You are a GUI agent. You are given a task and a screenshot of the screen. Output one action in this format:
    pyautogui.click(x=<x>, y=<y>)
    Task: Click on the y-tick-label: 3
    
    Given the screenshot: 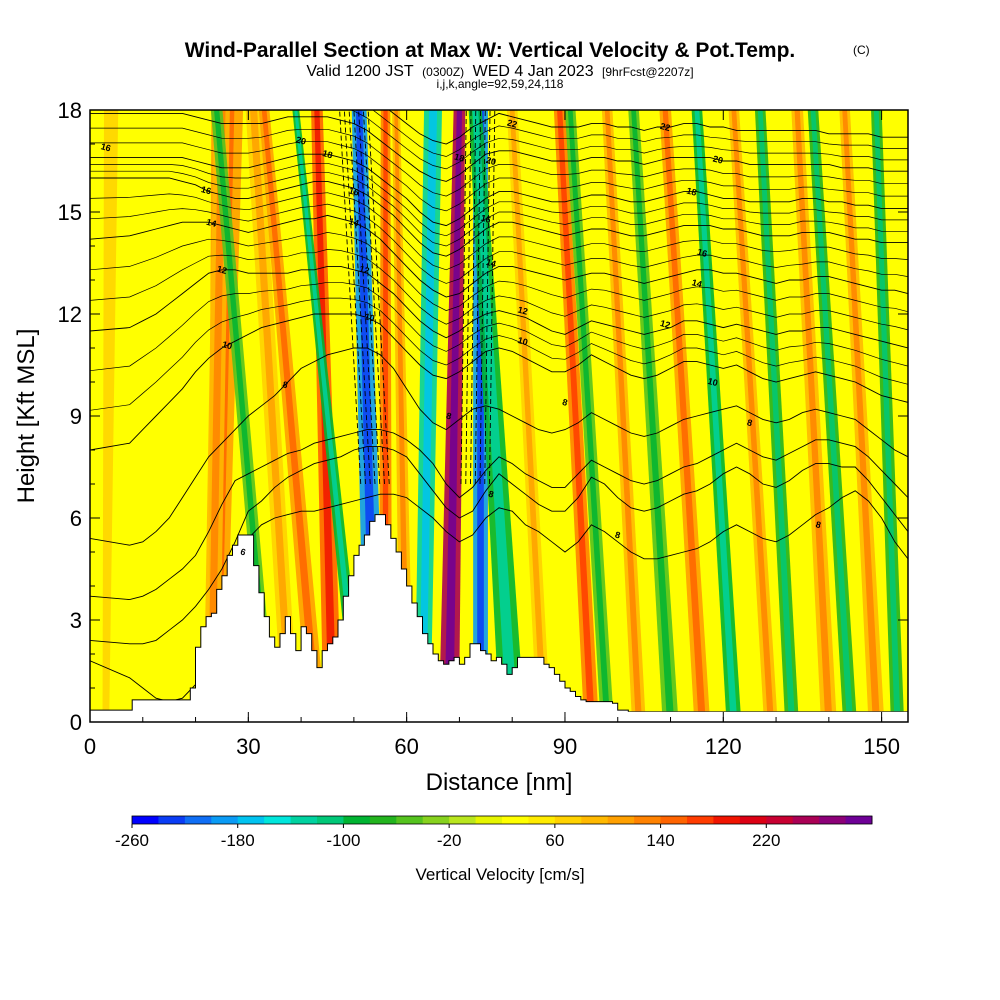 What is the action you would take?
    pyautogui.click(x=76, y=620)
    